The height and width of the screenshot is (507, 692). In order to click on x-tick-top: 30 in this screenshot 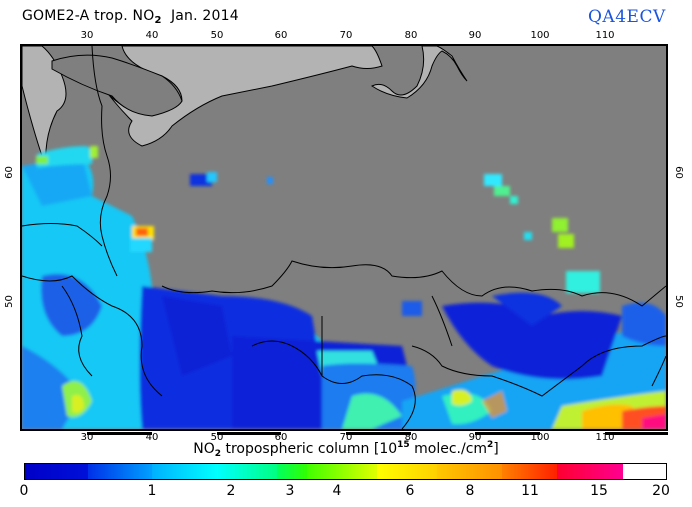, I will do `click(87, 35)`.